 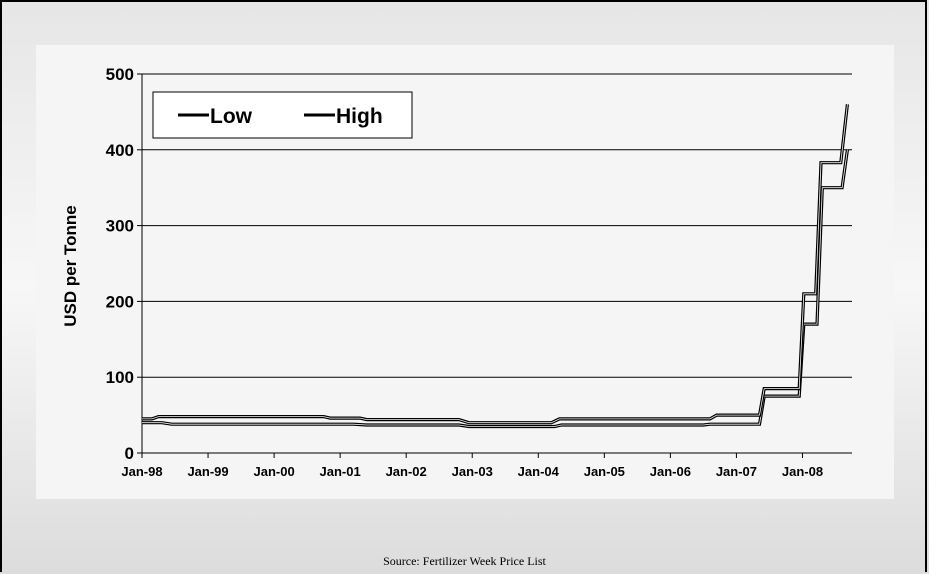 What do you see at coordinates (120, 301) in the screenshot?
I see `y-tick-label: 200` at bounding box center [120, 301].